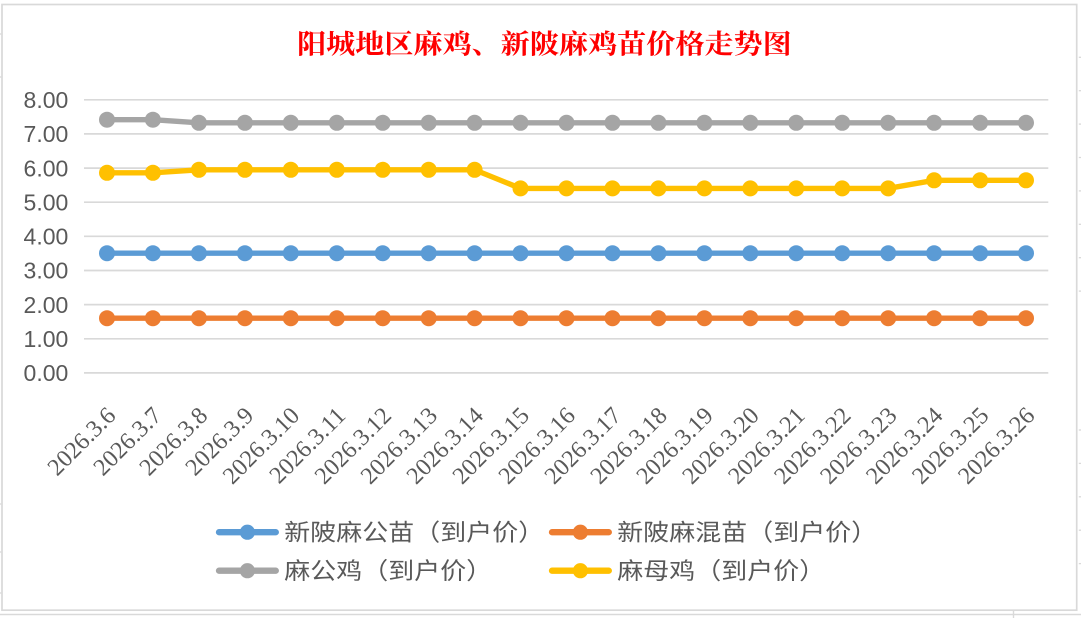 Image resolution: width=1081 pixels, height=623 pixels. Describe the element at coordinates (46, 100) in the screenshot. I see `svg-text: 8.00` at that location.